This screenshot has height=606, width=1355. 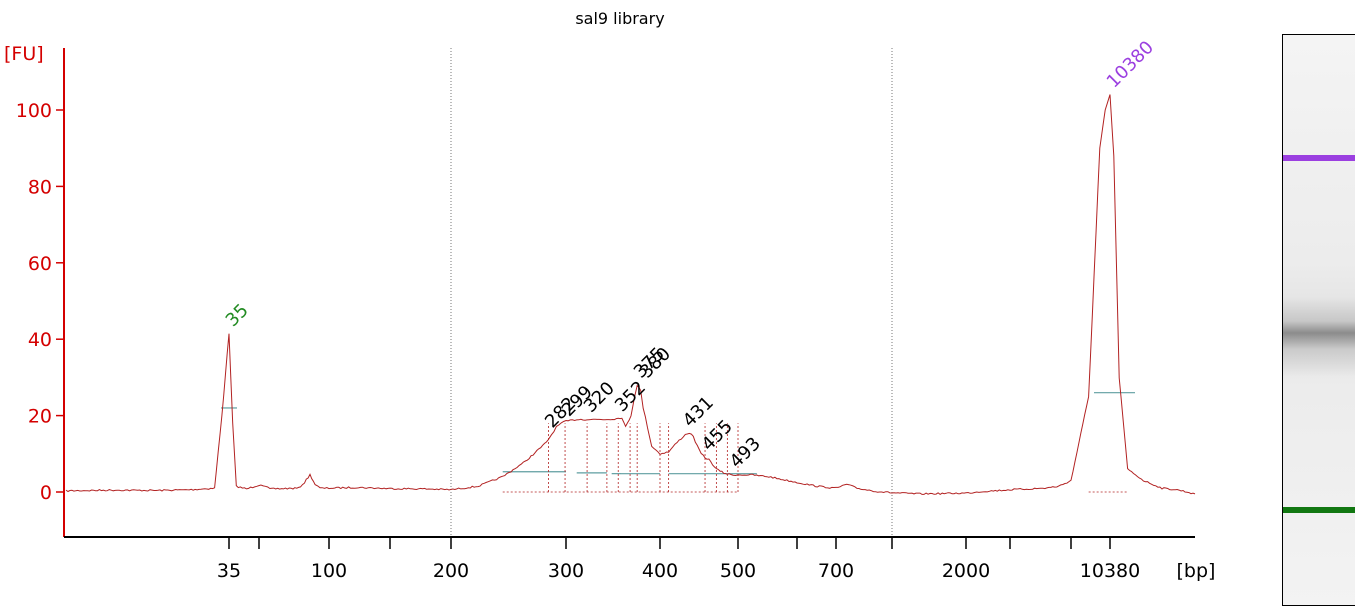 What do you see at coordinates (619, 18) in the screenshot?
I see `chart-title: sal9 library` at bounding box center [619, 18].